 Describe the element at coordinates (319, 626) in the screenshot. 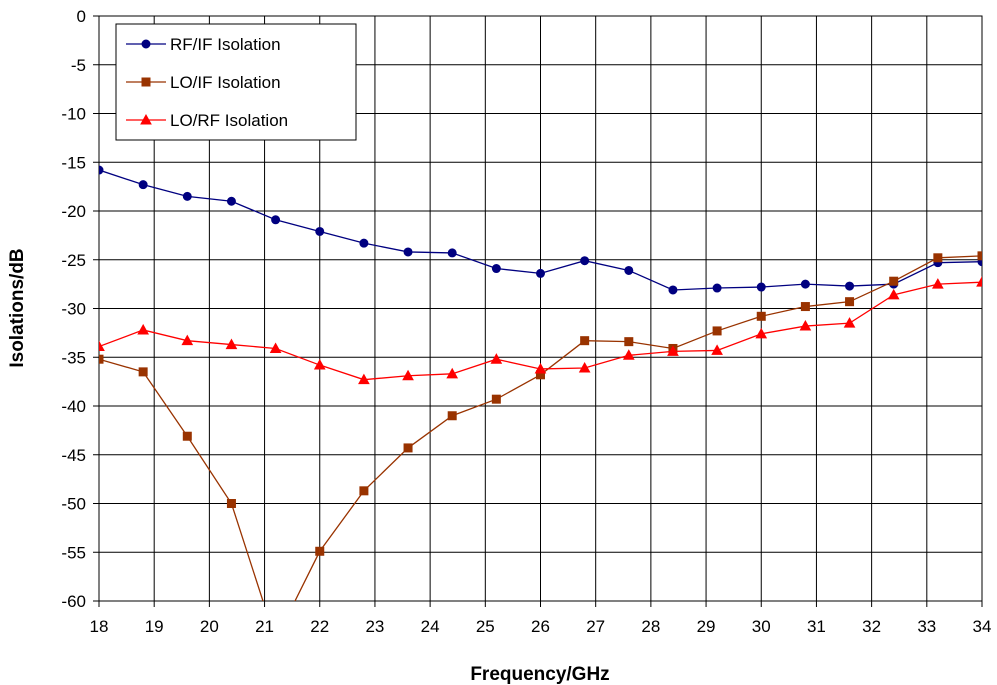

I see `x-tick-label: 22` at that location.